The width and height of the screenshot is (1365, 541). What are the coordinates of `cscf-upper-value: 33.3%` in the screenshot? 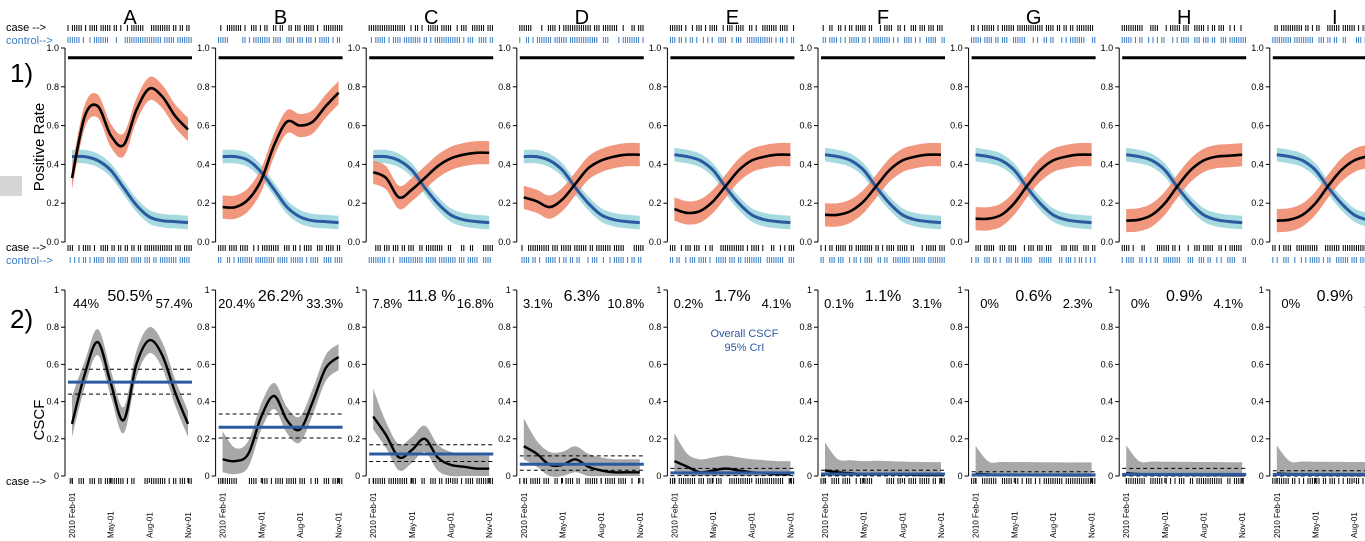 It's located at (324, 303).